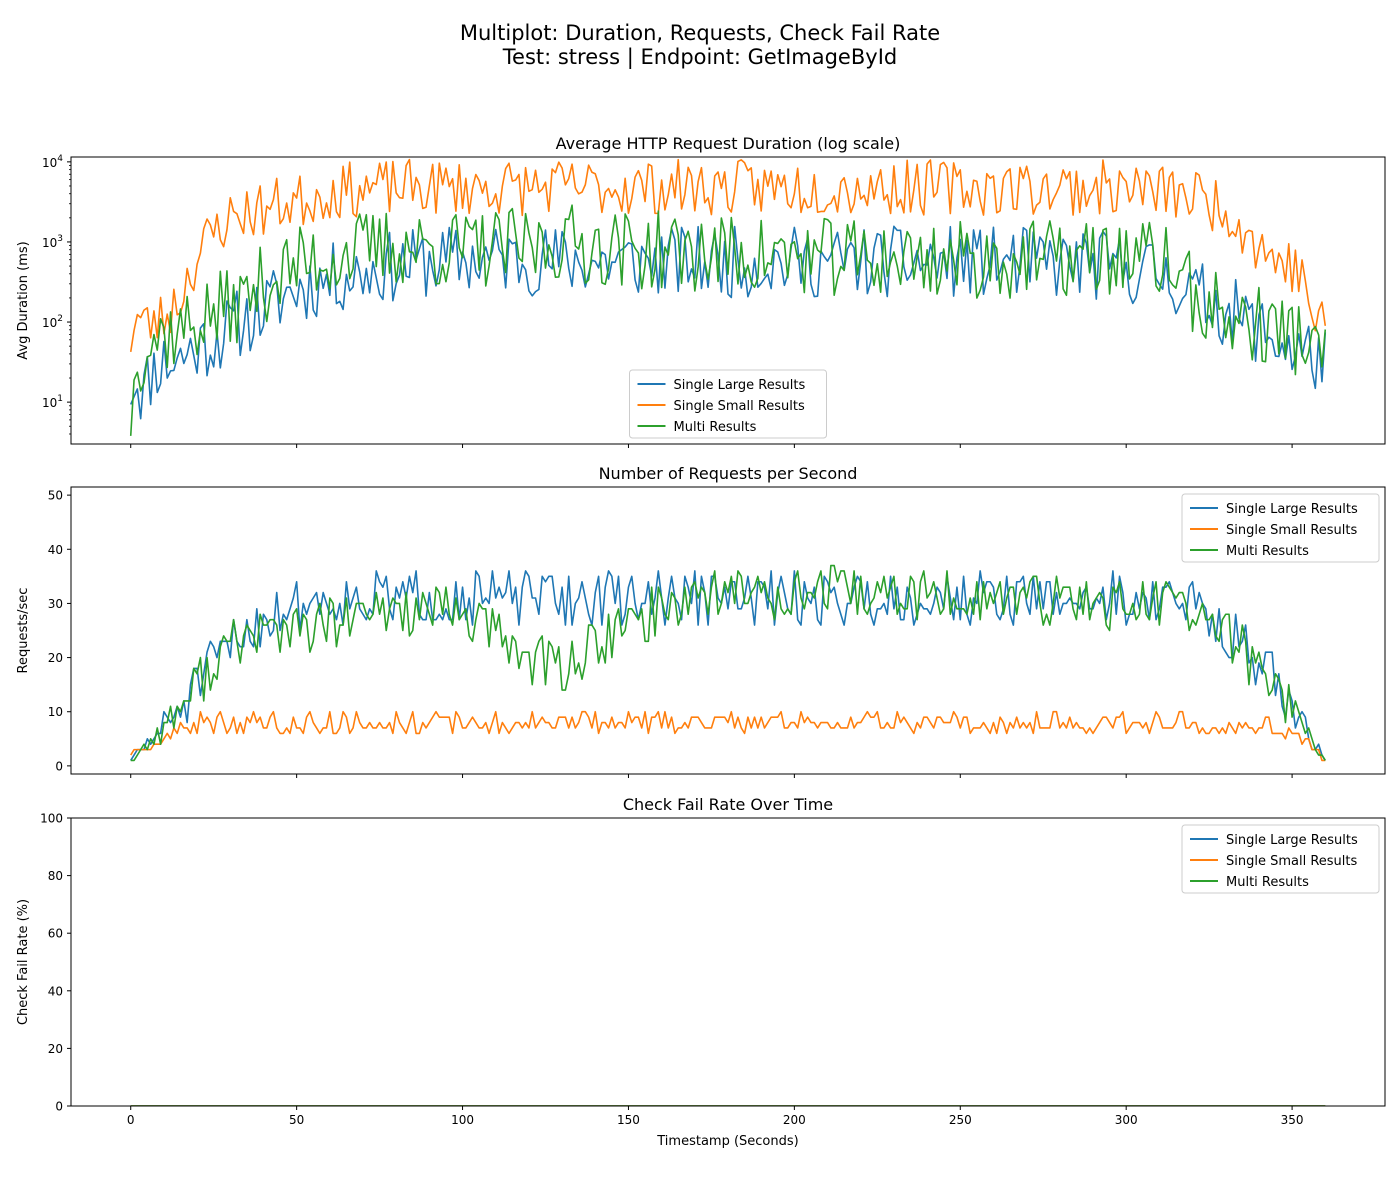  Describe the element at coordinates (52, 162) in the screenshot. I see `y-tick-label: 10⁴` at that location.